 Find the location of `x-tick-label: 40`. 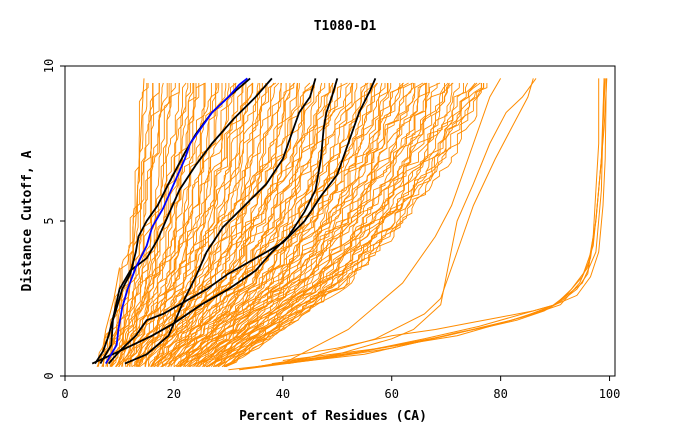

x-tick-label: 40 is located at coordinates (283, 394).